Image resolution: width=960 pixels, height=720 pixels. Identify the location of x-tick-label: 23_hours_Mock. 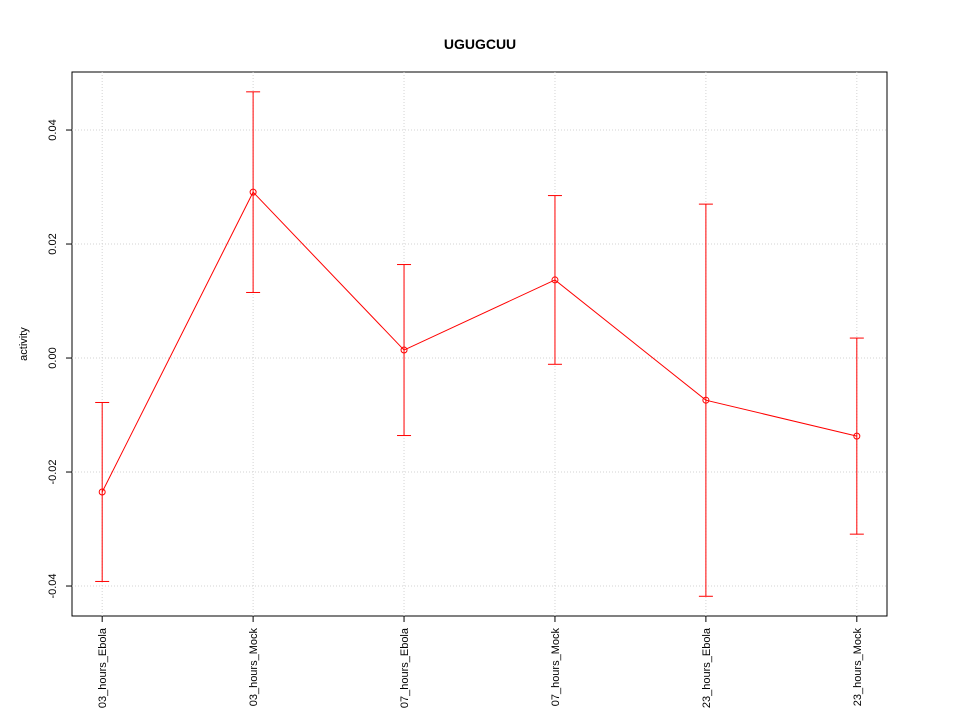
(858, 667).